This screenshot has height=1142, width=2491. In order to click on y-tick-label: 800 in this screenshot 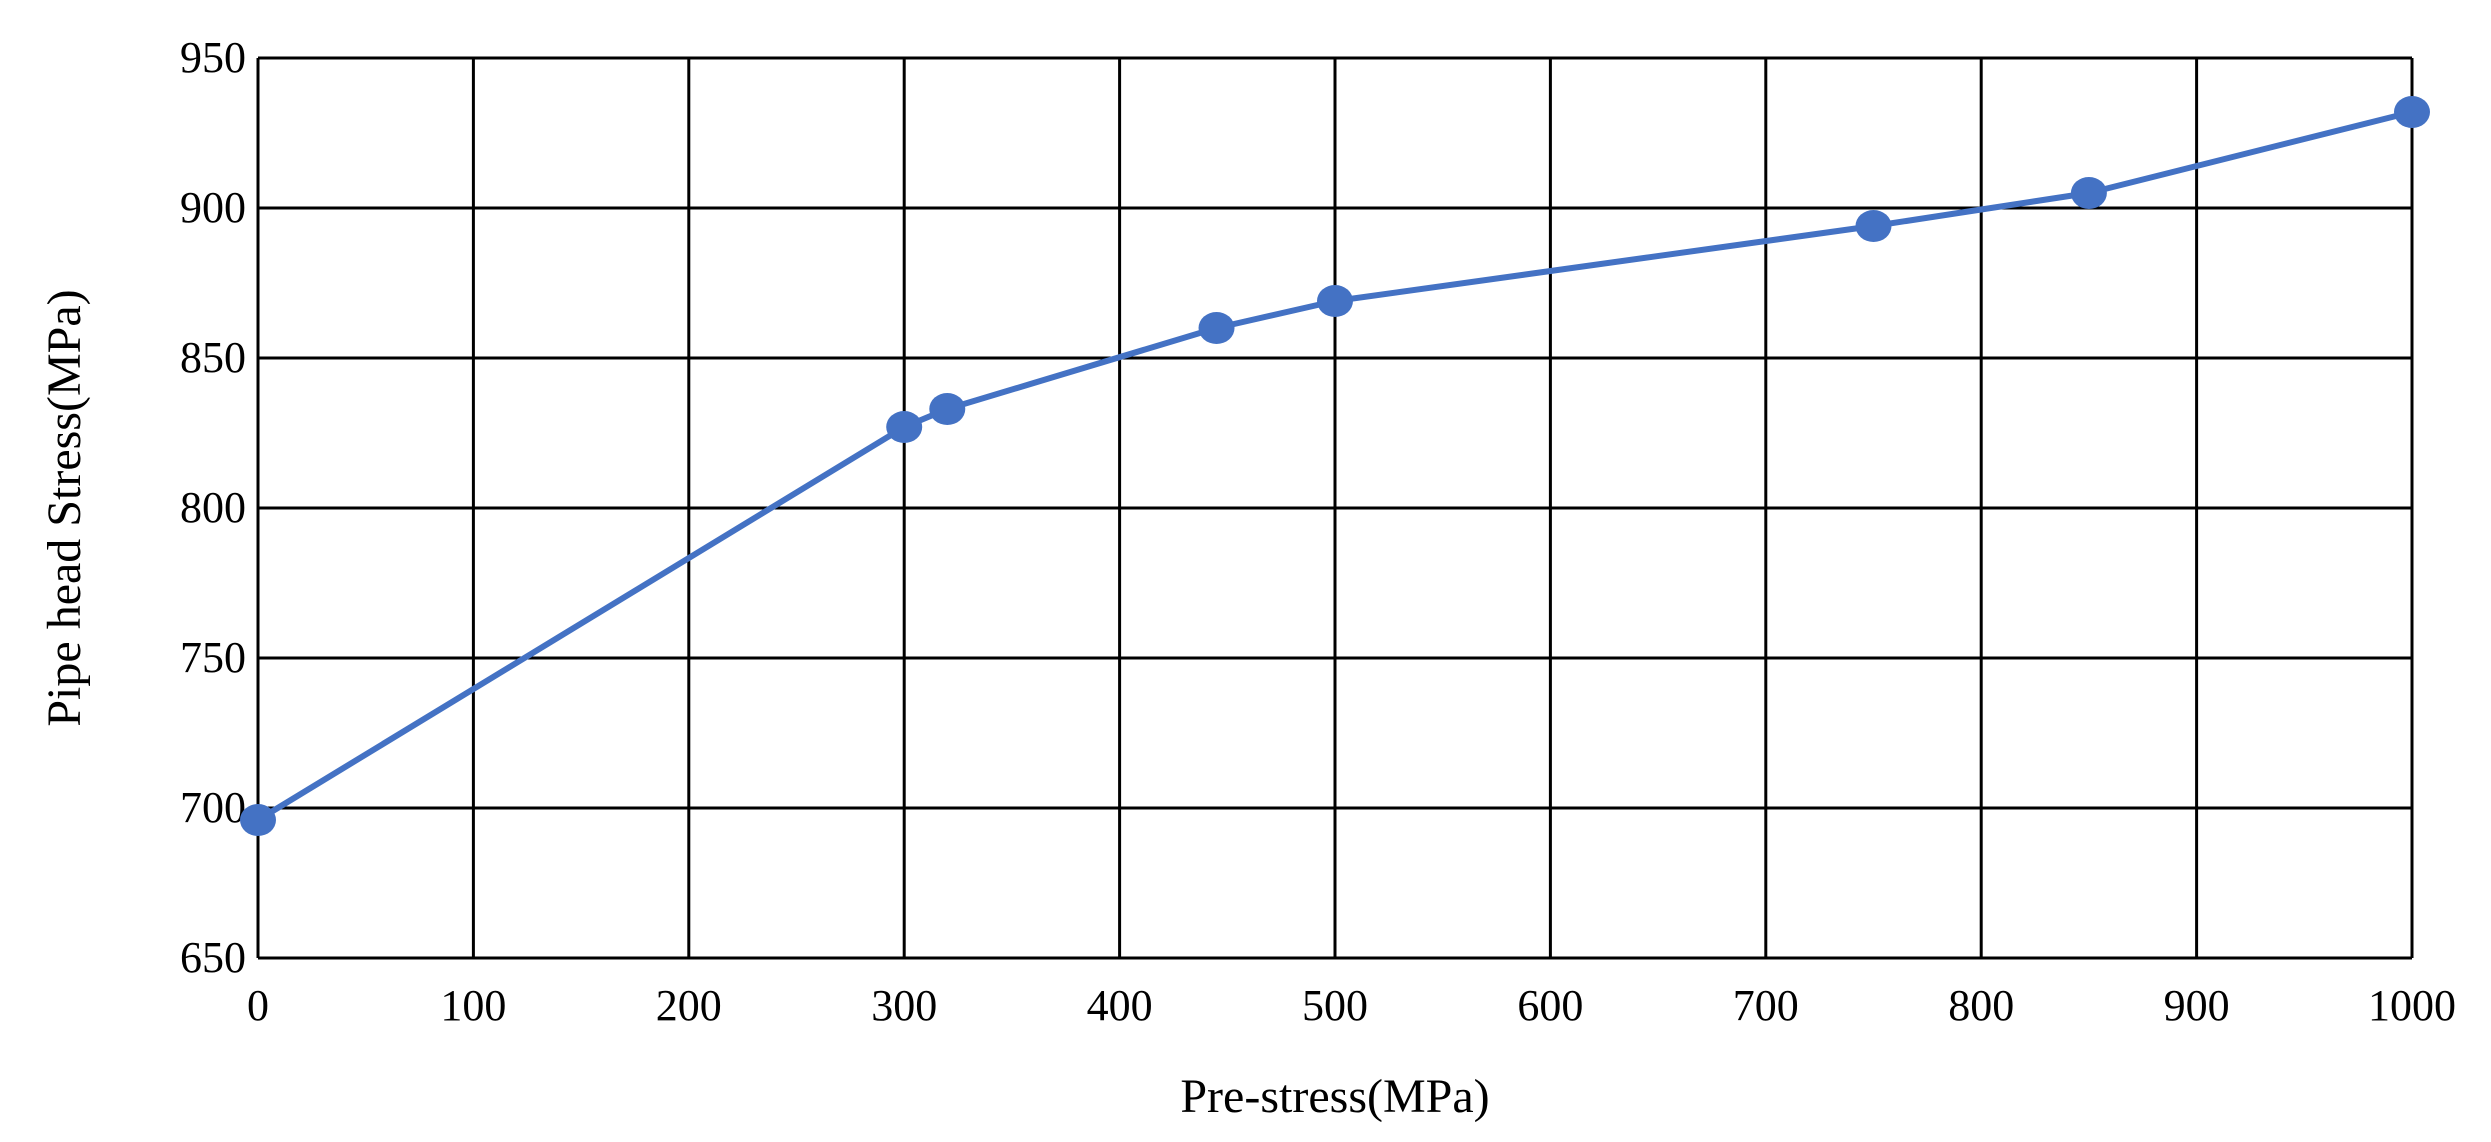, I will do `click(213, 507)`.